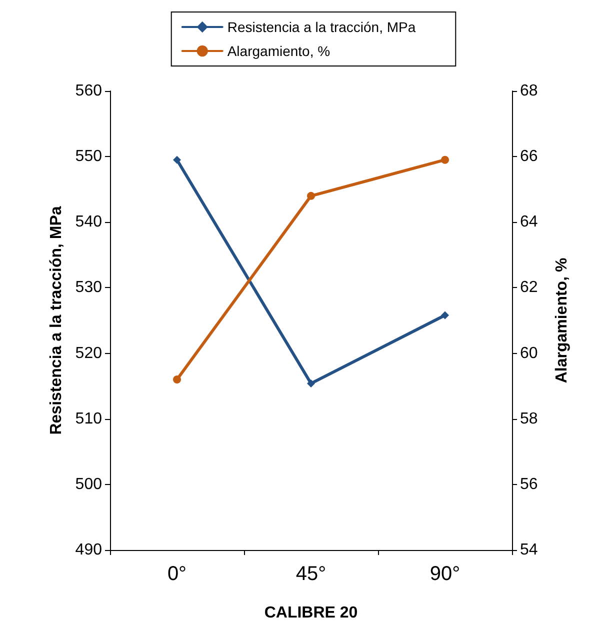 This screenshot has height=641, width=597. What do you see at coordinates (529, 287) in the screenshot?
I see `y2-tick-label: 62` at bounding box center [529, 287].